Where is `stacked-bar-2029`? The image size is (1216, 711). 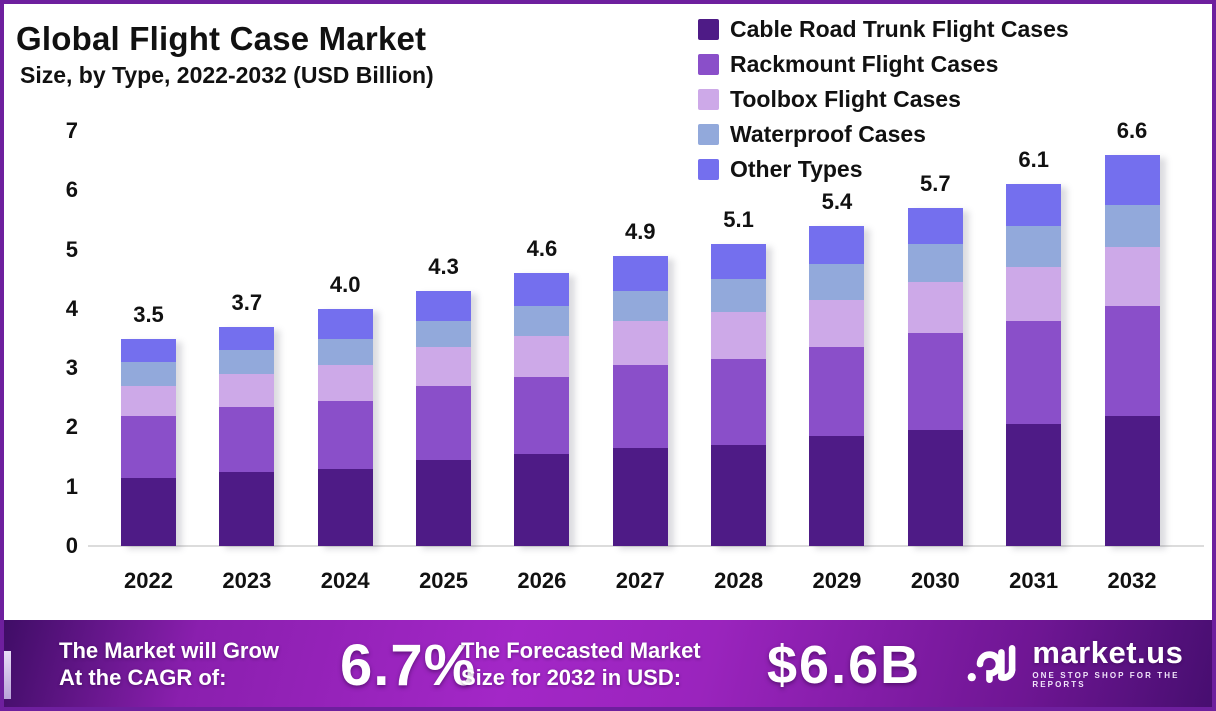
stacked-bar-2029 is located at coordinates (837, 385).